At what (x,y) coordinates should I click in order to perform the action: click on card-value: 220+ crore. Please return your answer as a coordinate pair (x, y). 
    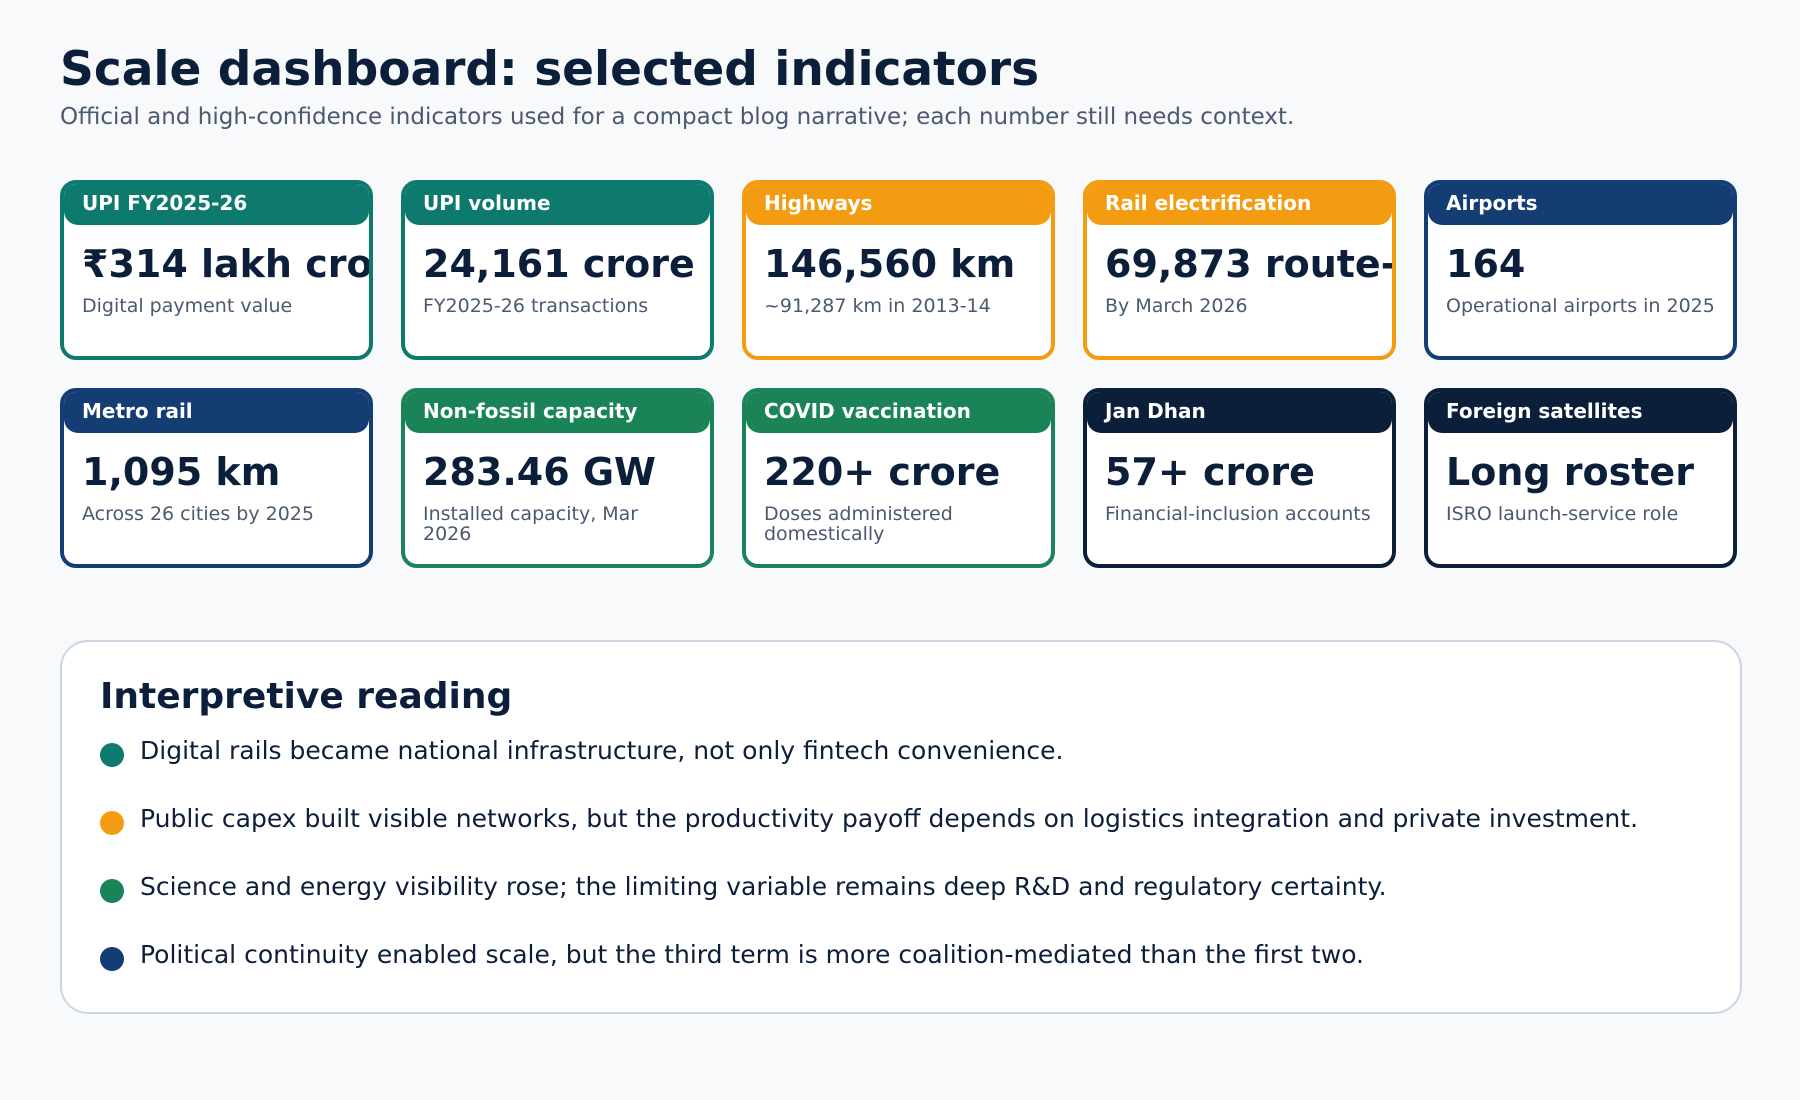
    Looking at the image, I should click on (882, 472).